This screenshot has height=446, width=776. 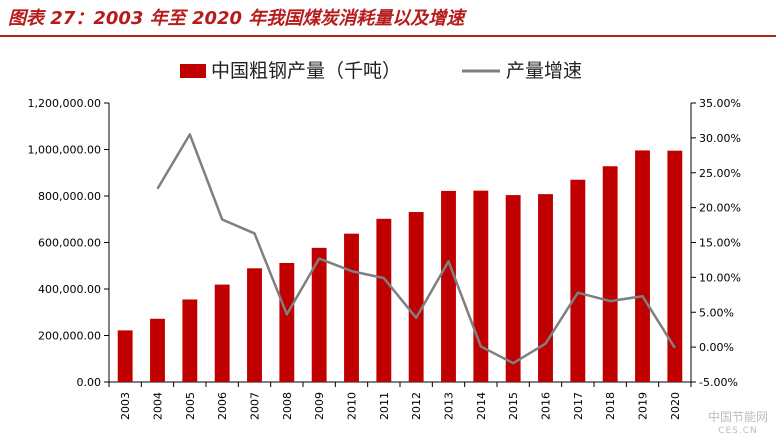 What do you see at coordinates (737, 417) in the screenshot?
I see `watermark-text: 中国节能网` at bounding box center [737, 417].